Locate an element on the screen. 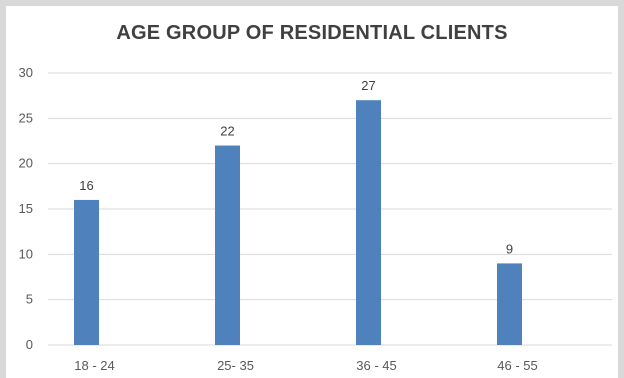 The image size is (624, 378). y-axis-ticks: 0 5 10 15 20 25 30 is located at coordinates (26, 208).